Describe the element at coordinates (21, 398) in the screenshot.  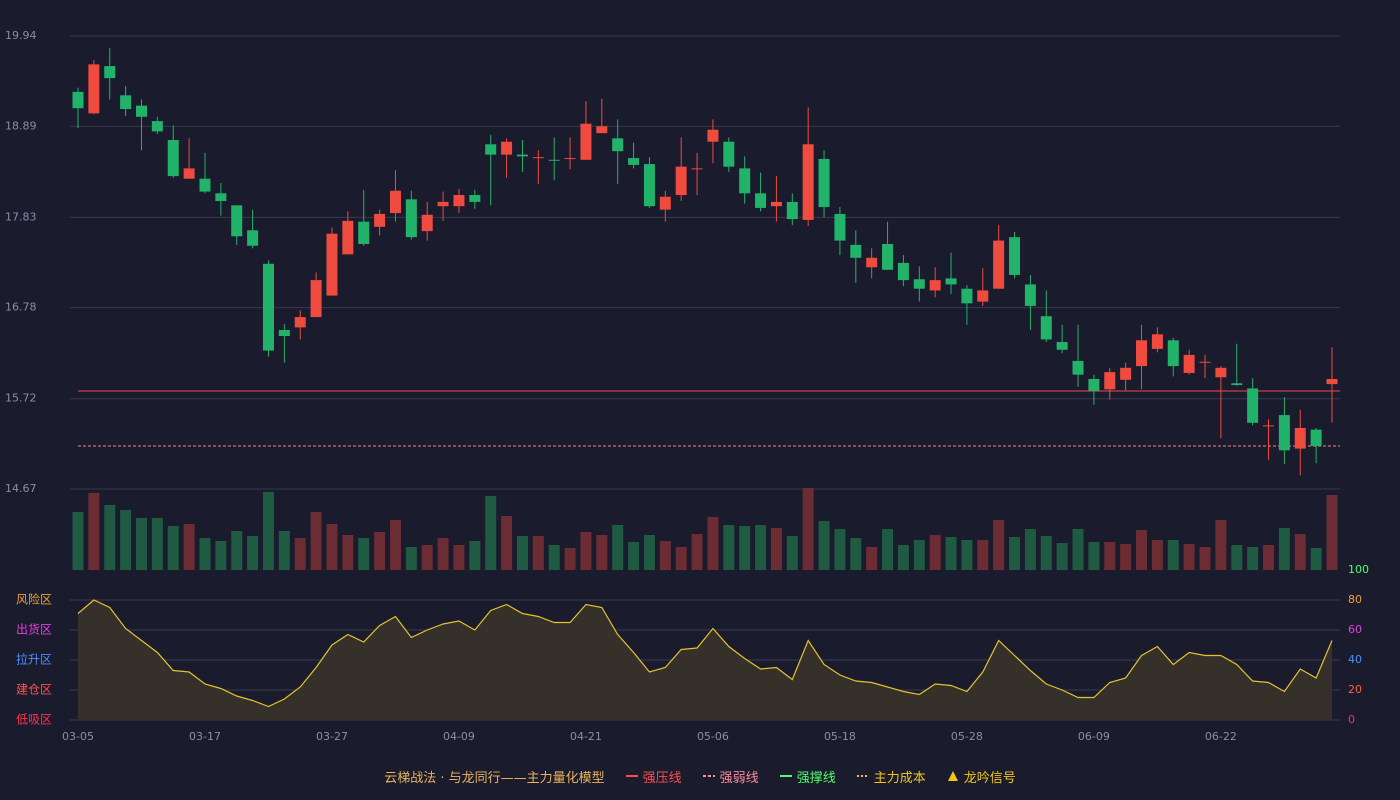
I see `y-tick-label: 15.72` at that location.